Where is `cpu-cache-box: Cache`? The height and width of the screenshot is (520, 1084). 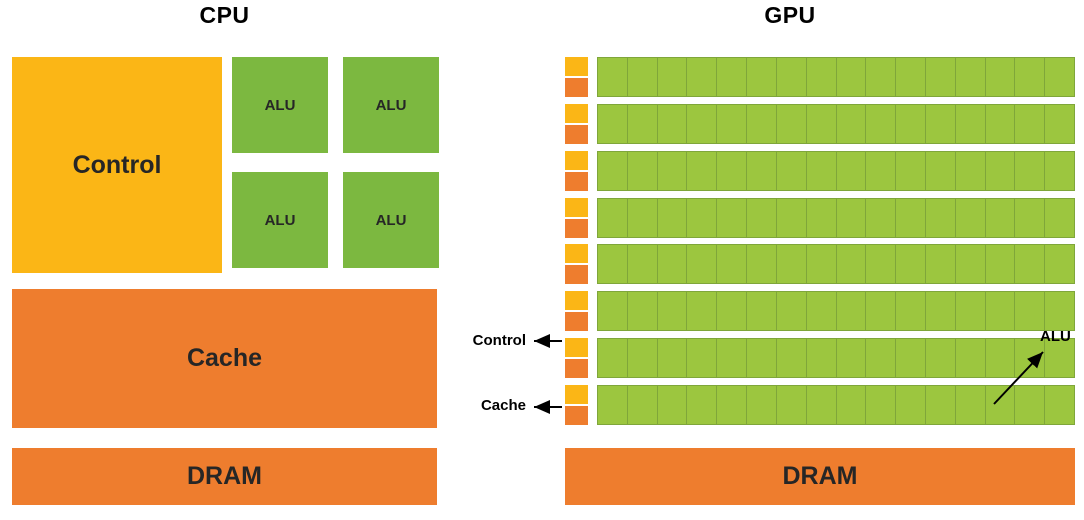
cpu-cache-box: Cache is located at coordinates (224, 358).